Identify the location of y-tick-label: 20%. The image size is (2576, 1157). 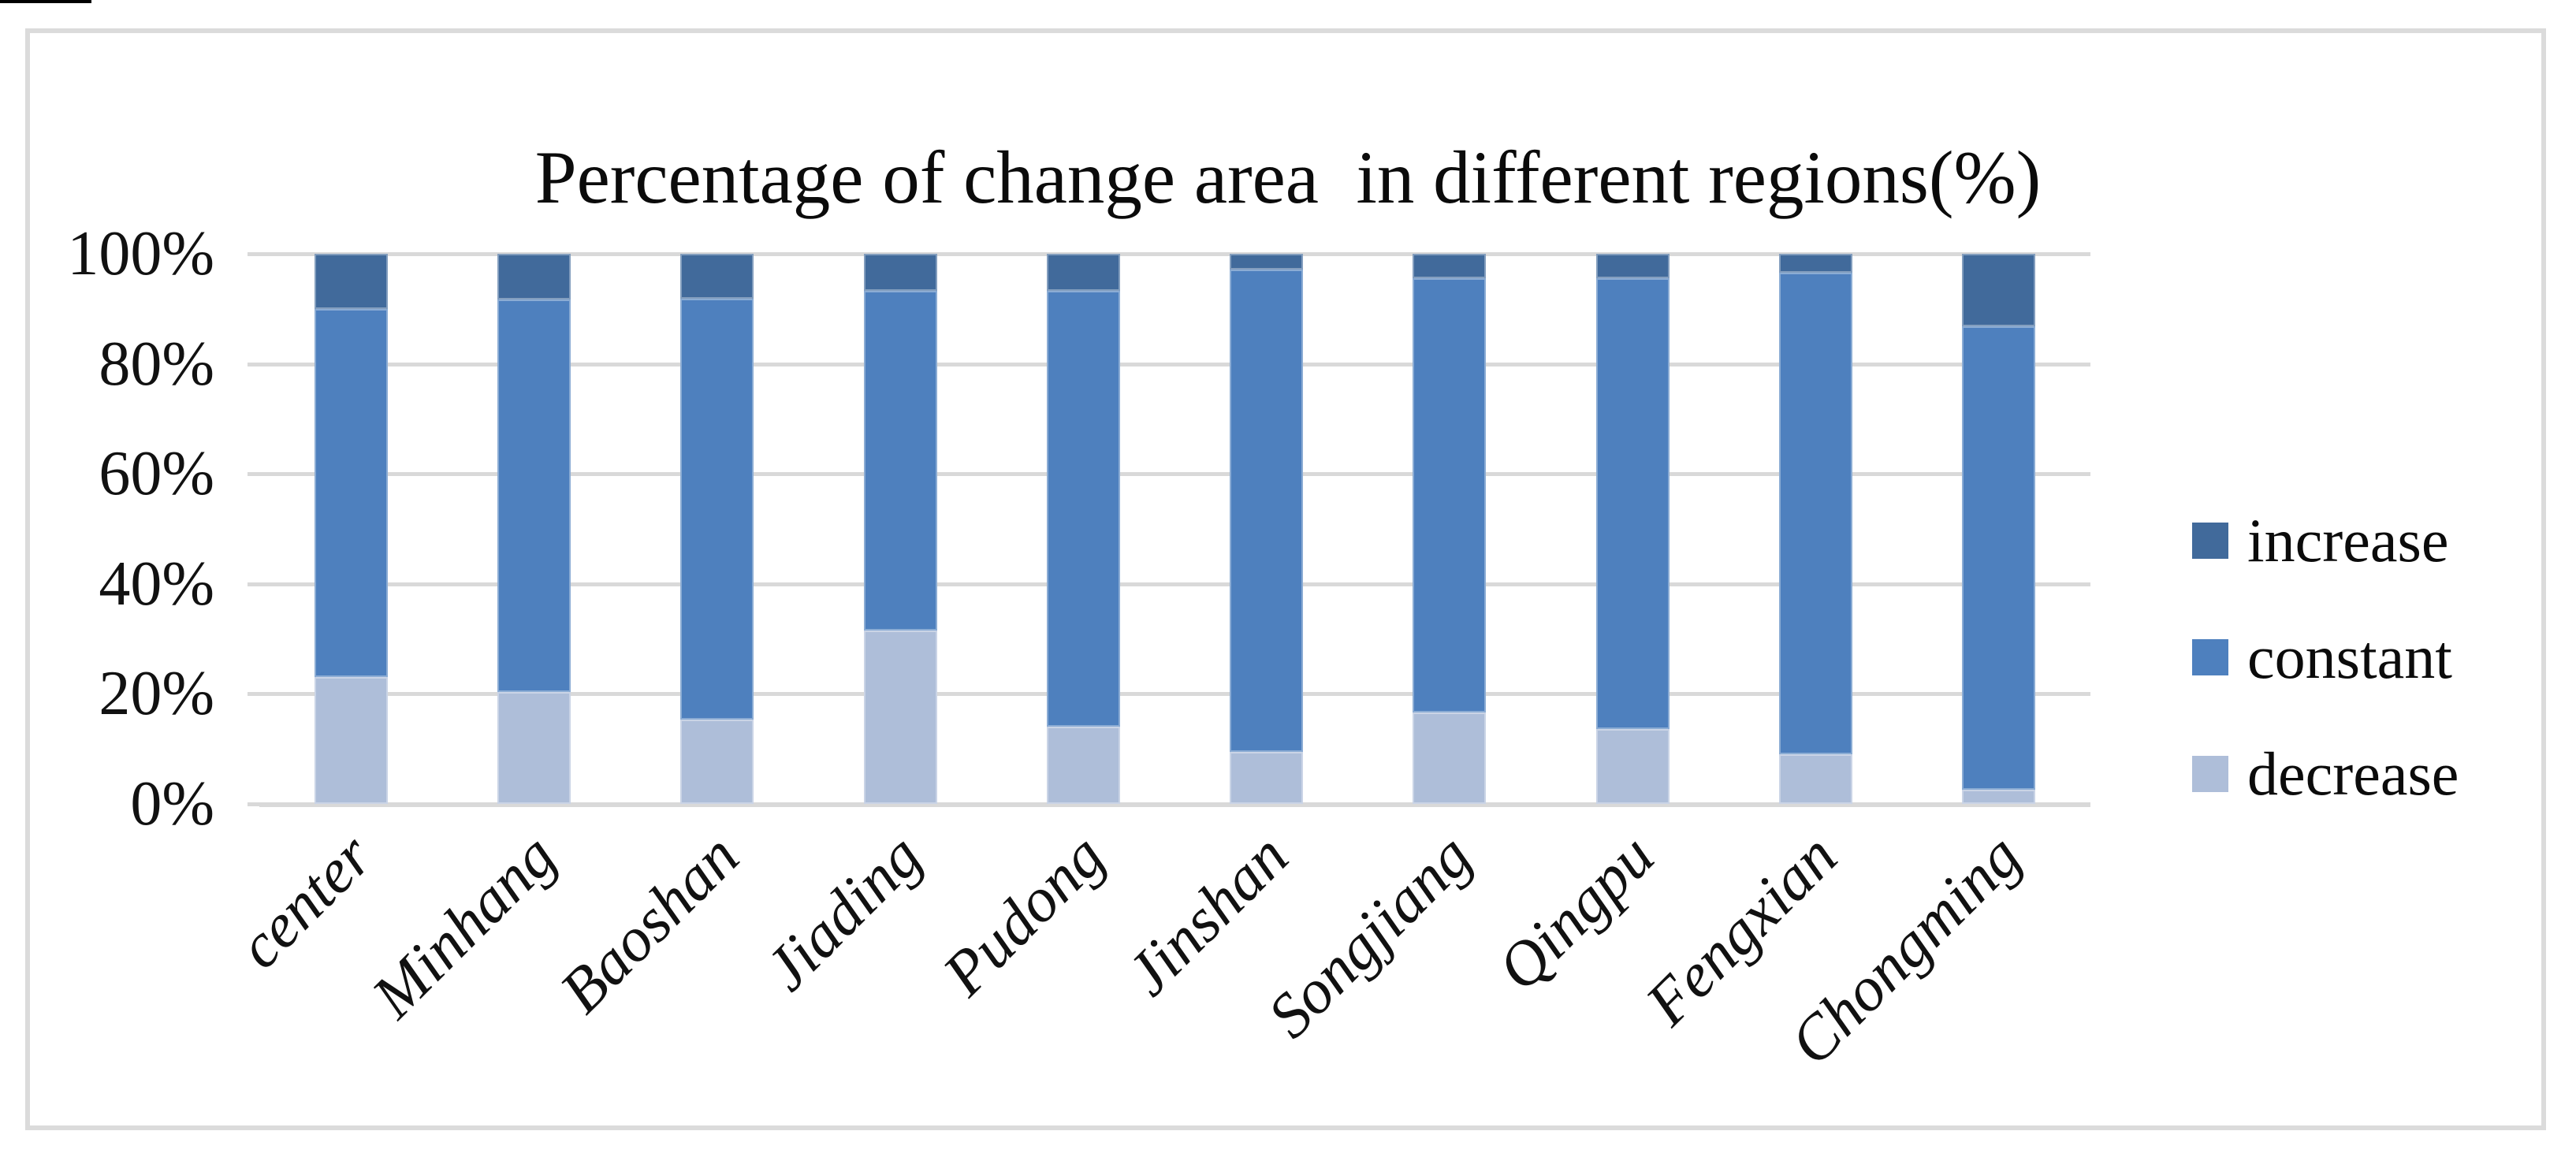
(156, 694).